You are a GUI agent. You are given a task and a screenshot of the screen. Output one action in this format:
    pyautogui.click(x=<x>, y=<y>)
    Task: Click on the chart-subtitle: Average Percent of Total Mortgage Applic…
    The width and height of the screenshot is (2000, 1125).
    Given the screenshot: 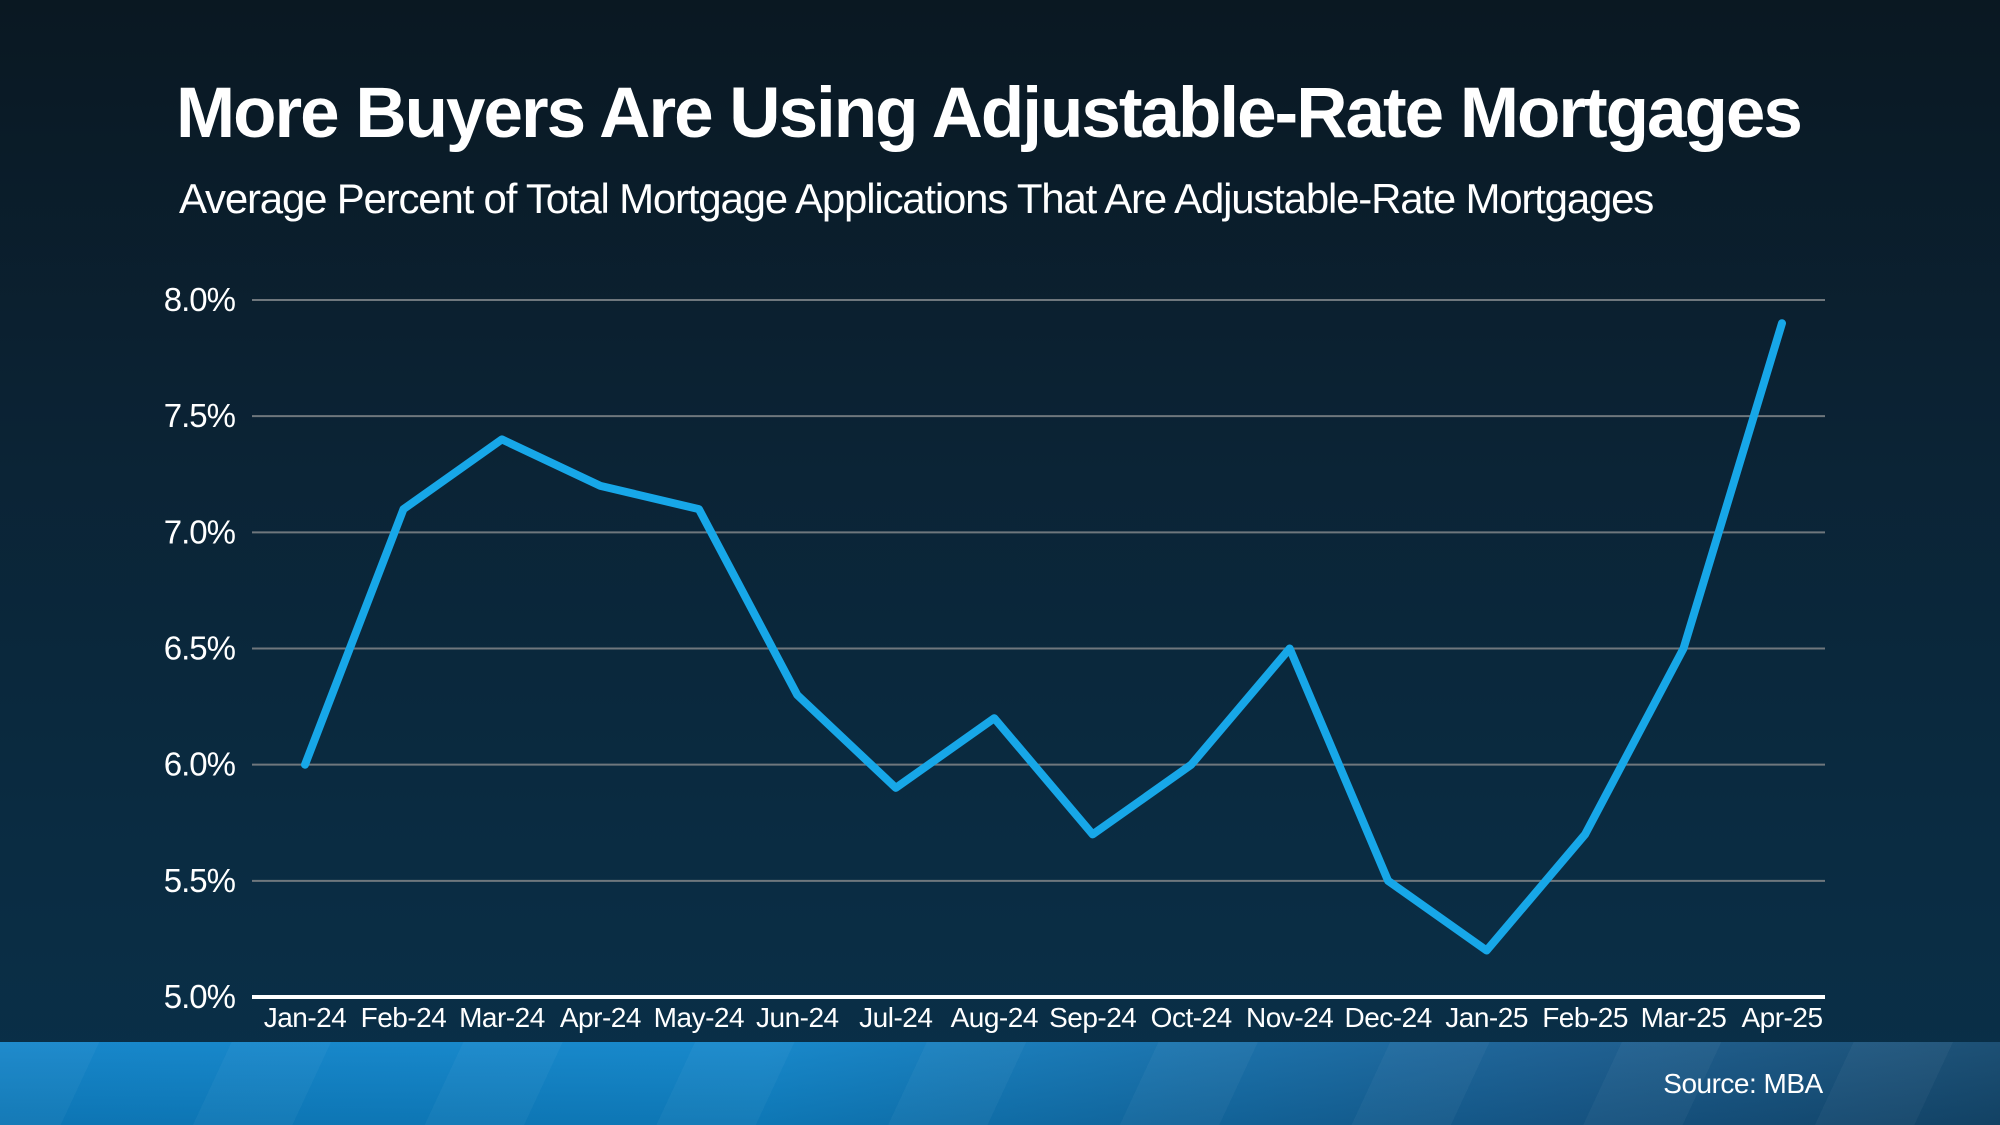 What is the action you would take?
    pyautogui.click(x=916, y=198)
    